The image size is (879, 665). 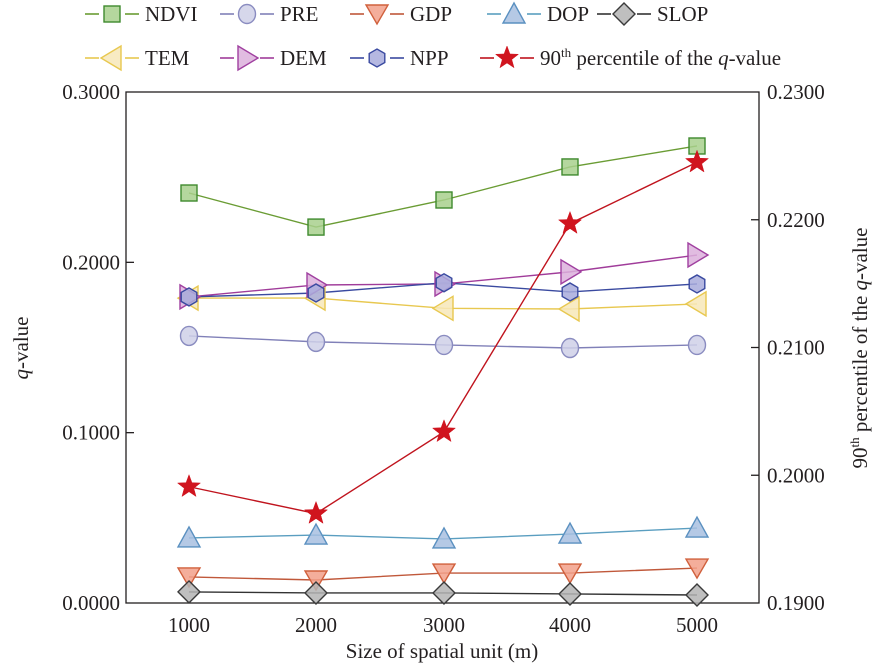 I want to click on legend-label: DOP, so click(x=568, y=14).